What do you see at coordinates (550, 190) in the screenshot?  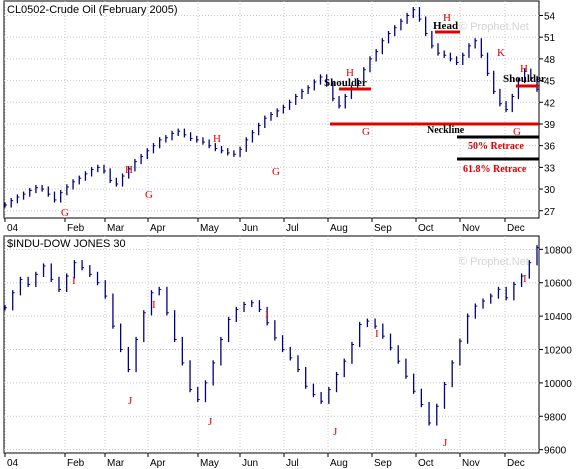 I see `y-tick-label: 30` at bounding box center [550, 190].